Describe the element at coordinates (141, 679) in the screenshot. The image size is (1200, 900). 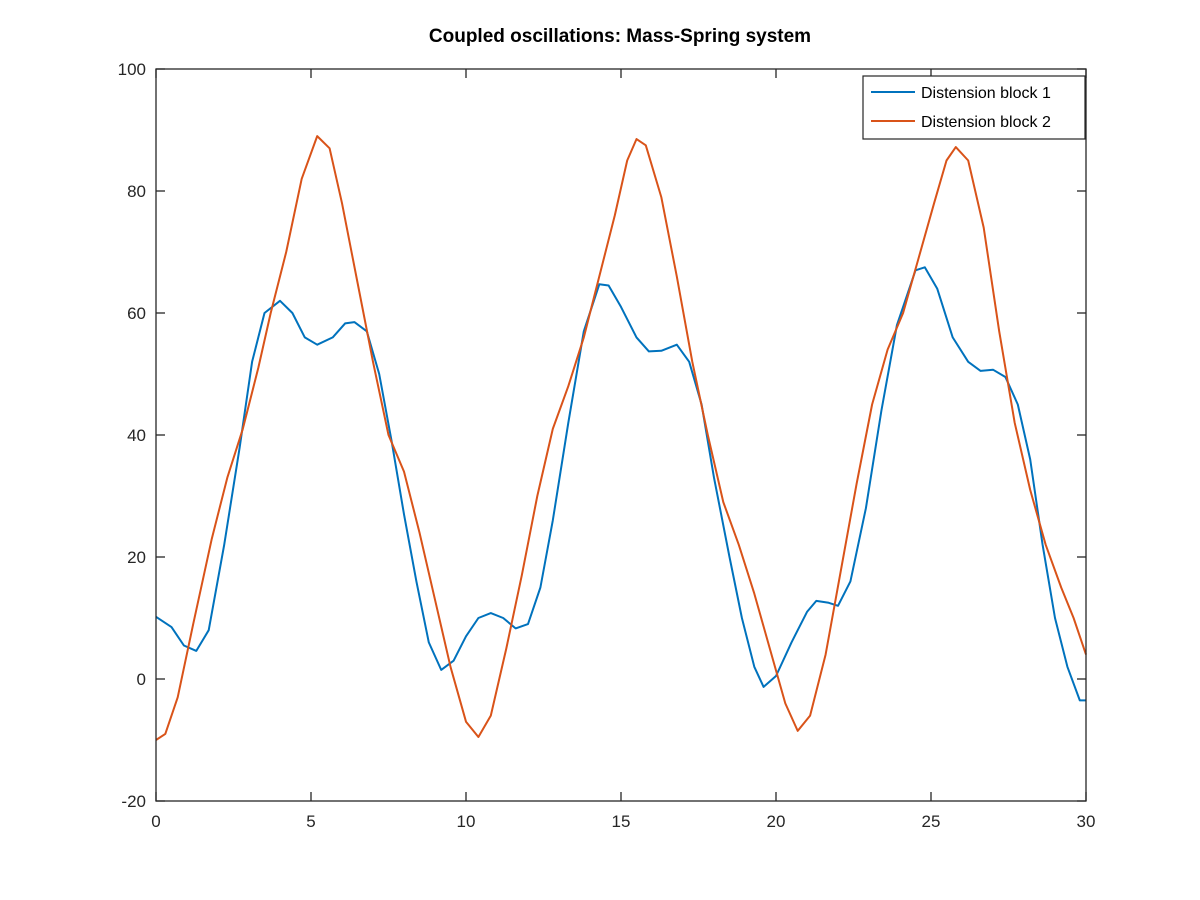
I see `y-tick-label: 0` at that location.